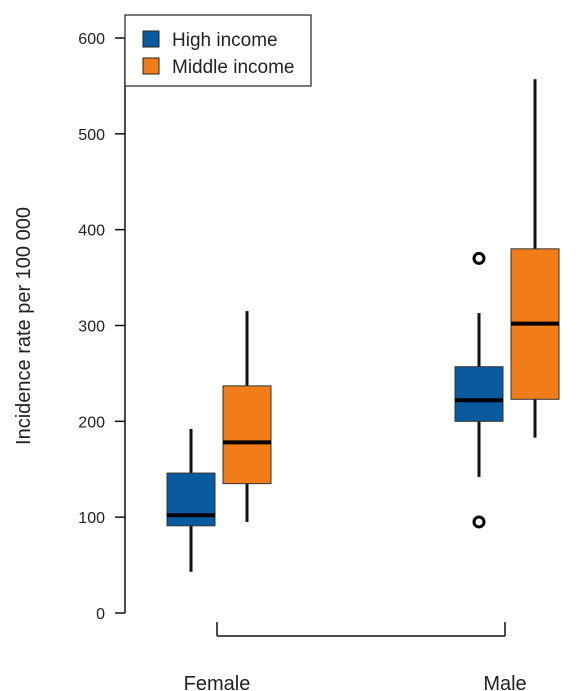 The image size is (579, 691). I want to click on y-tick-label: 500, so click(91, 135).